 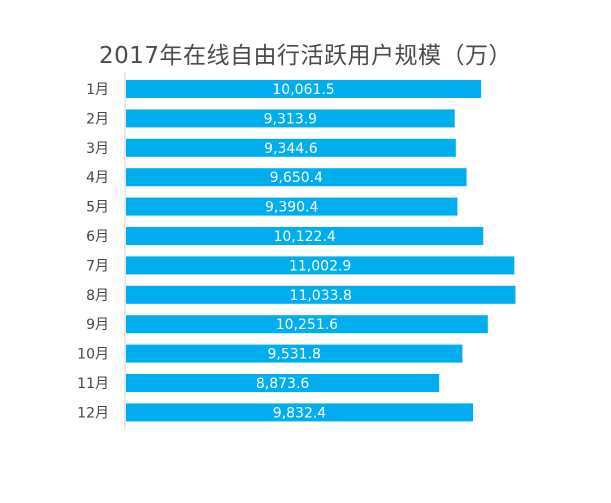 What do you see at coordinates (97, 296) in the screenshot?
I see `category-label: 8月` at bounding box center [97, 296].